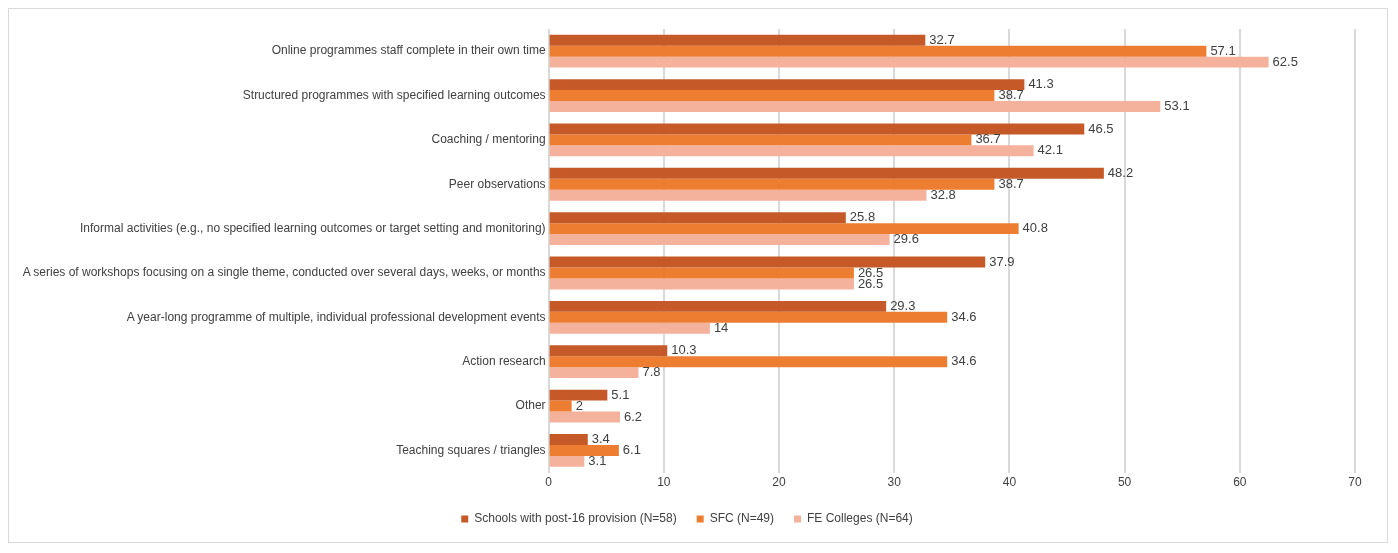 The width and height of the screenshot is (1398, 553). What do you see at coordinates (1355, 482) in the screenshot?
I see `x-tick-label: 70` at bounding box center [1355, 482].